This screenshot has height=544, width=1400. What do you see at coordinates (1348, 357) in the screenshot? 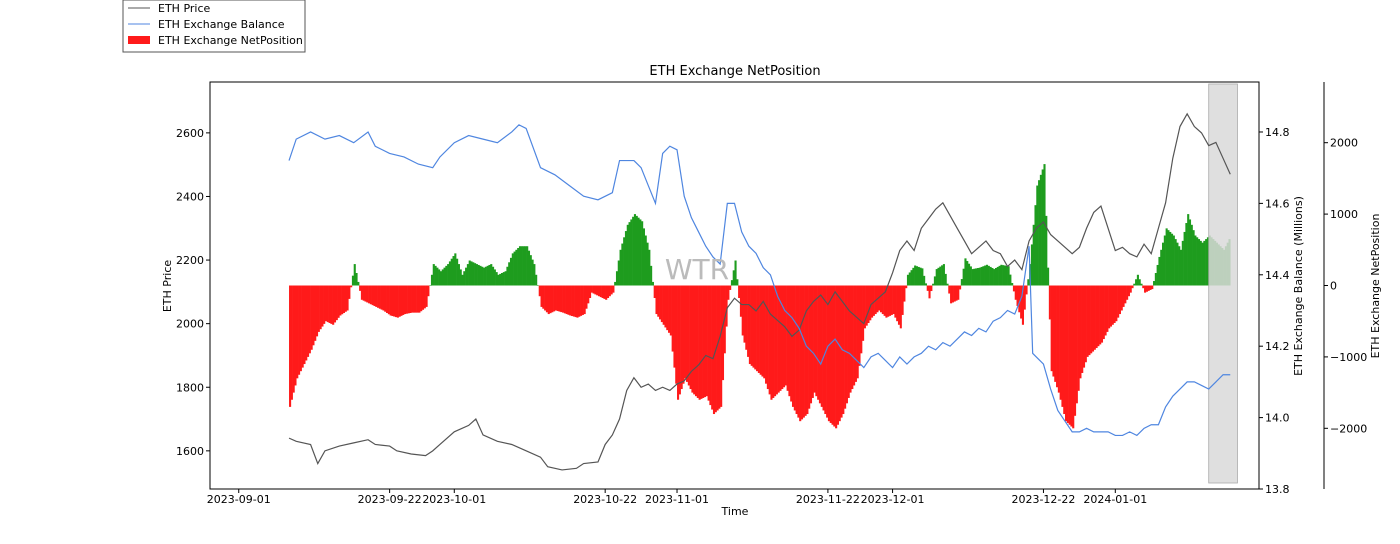
I see `y-tick-label-netposition: −1000` at bounding box center [1348, 357].